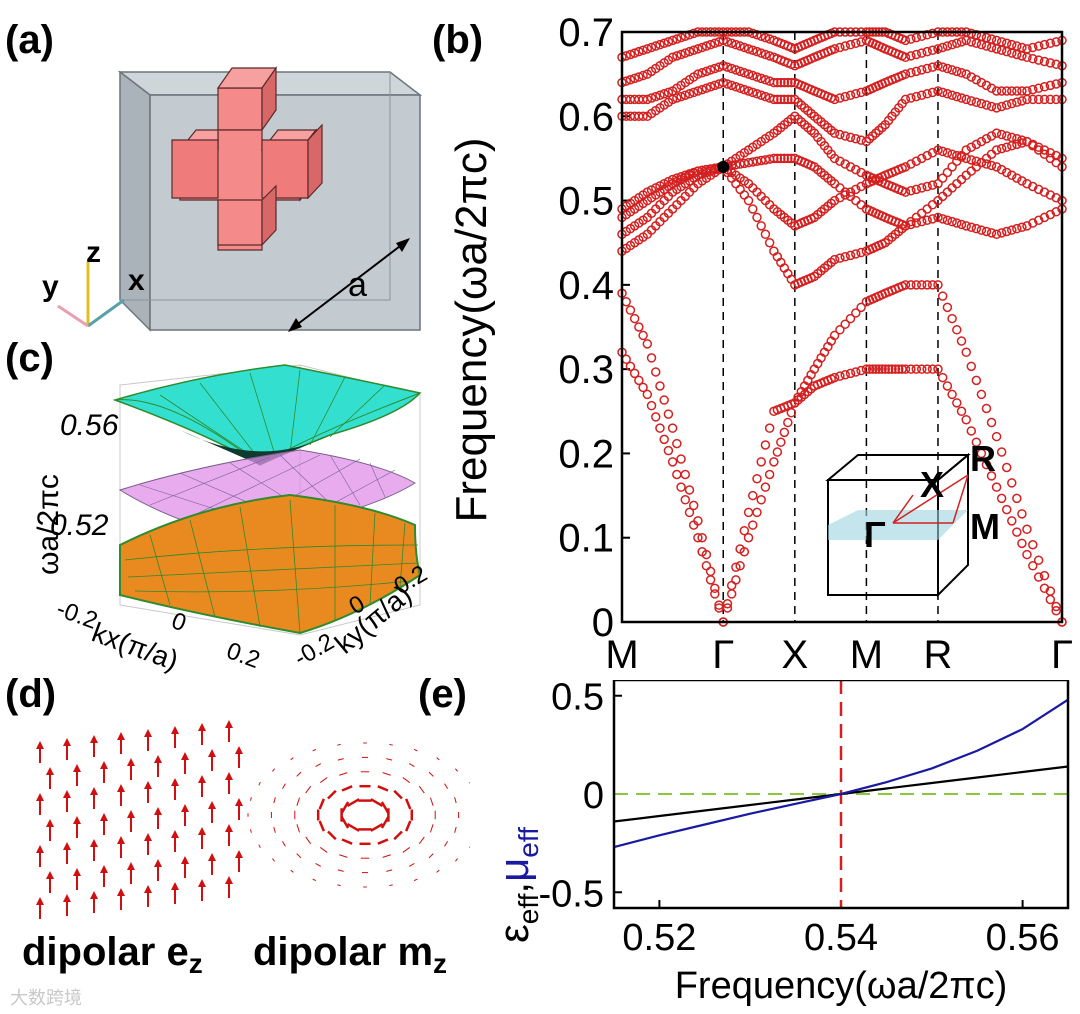  What do you see at coordinates (586, 117) in the screenshot?
I see `band-ytick-label: 0.6` at bounding box center [586, 117].